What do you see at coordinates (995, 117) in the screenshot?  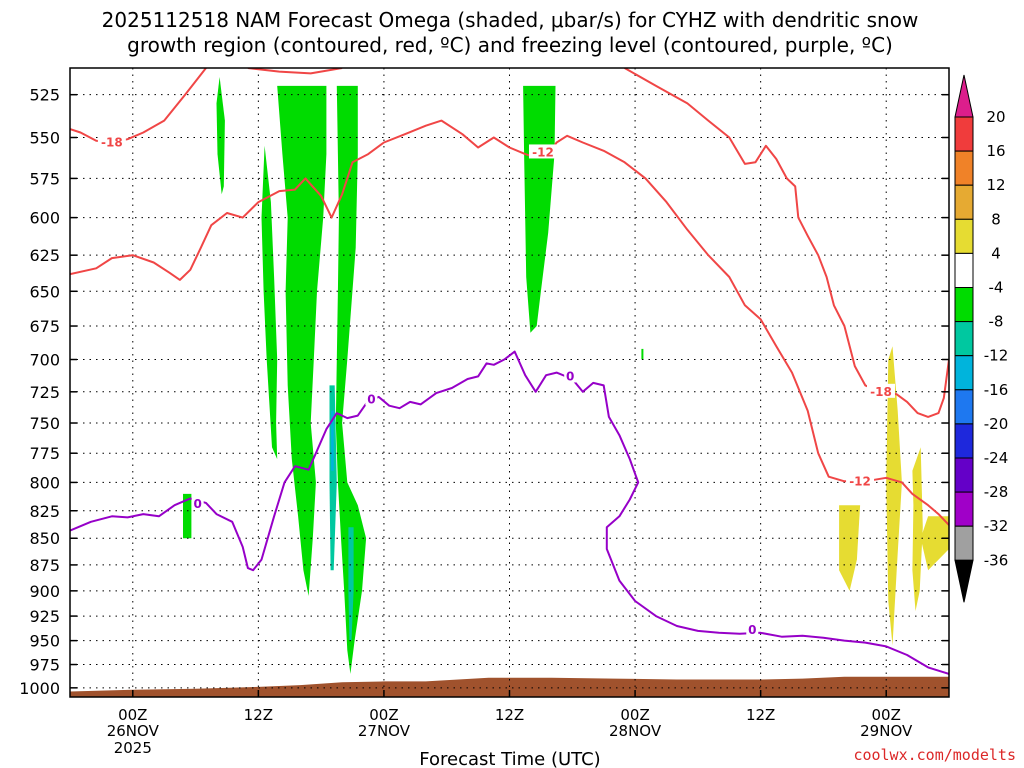 I see `colorbar-label: 20` at bounding box center [995, 117].